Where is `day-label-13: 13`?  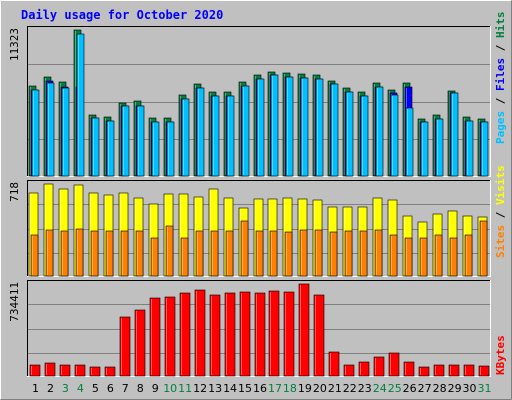 day-label-13: 13 is located at coordinates (215, 388).